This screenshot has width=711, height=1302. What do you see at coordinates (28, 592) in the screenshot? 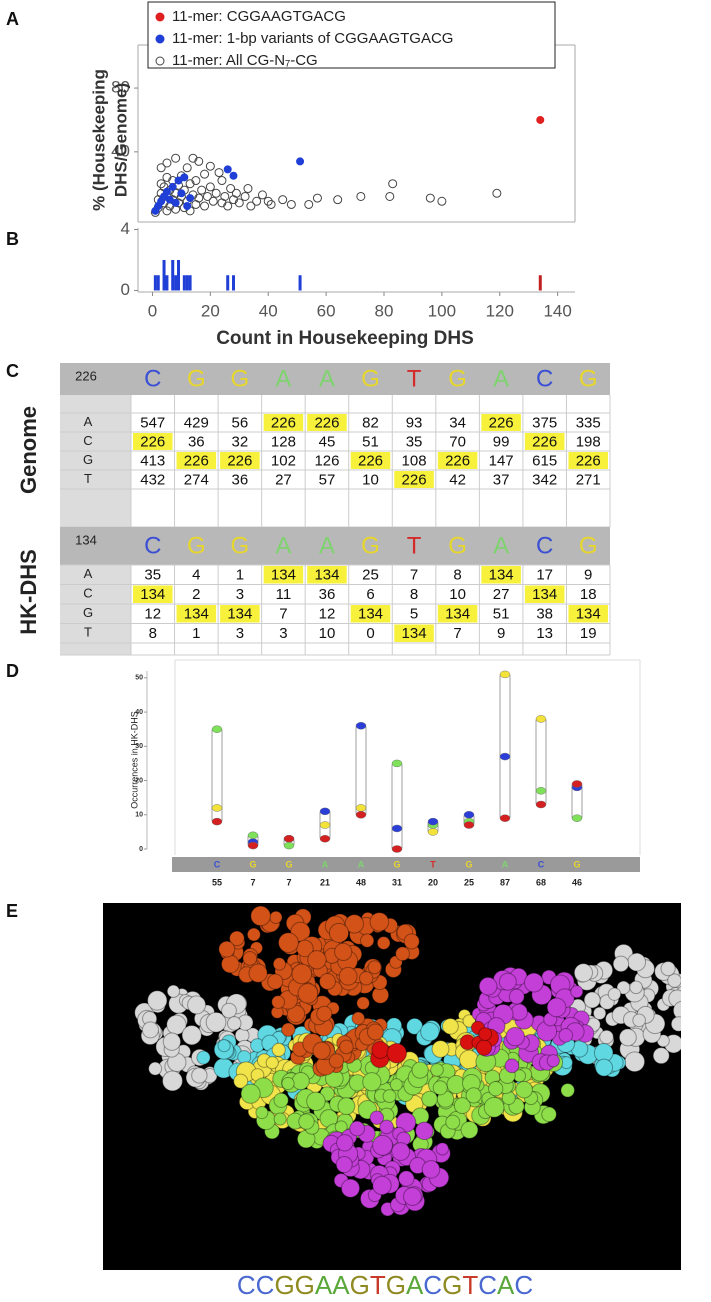
I see `table-side-label: HK-DHS` at bounding box center [28, 592].